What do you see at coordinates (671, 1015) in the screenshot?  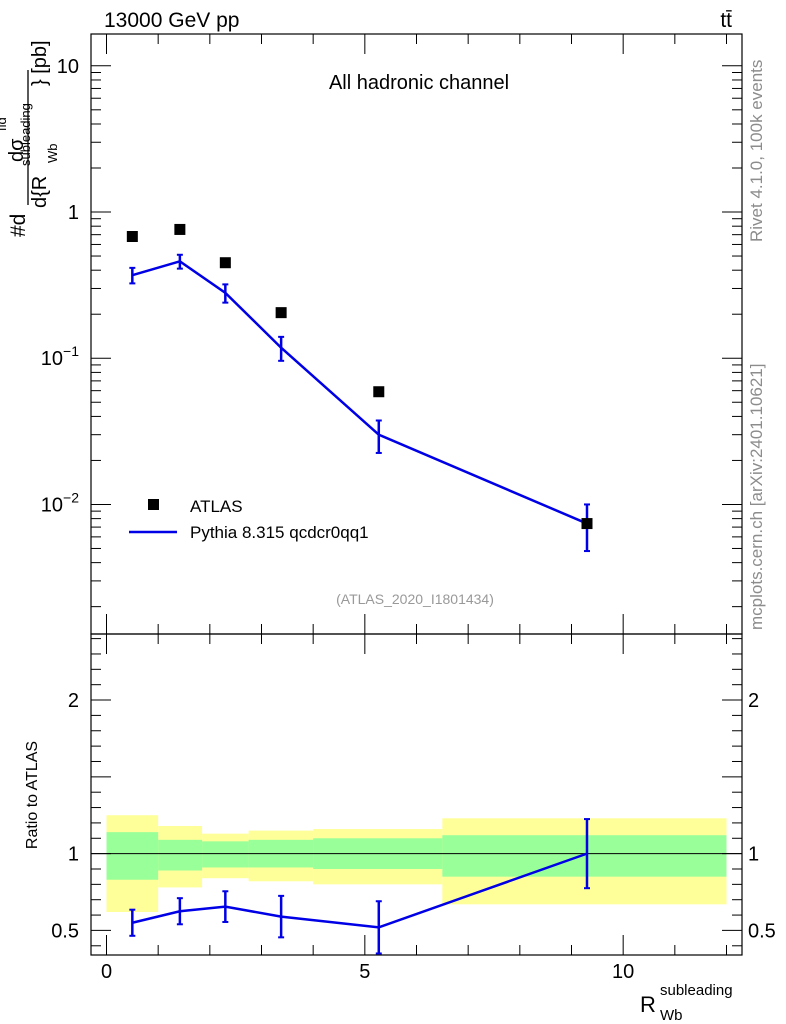 I see `x-axis-label-sub: Wb` at bounding box center [671, 1015].